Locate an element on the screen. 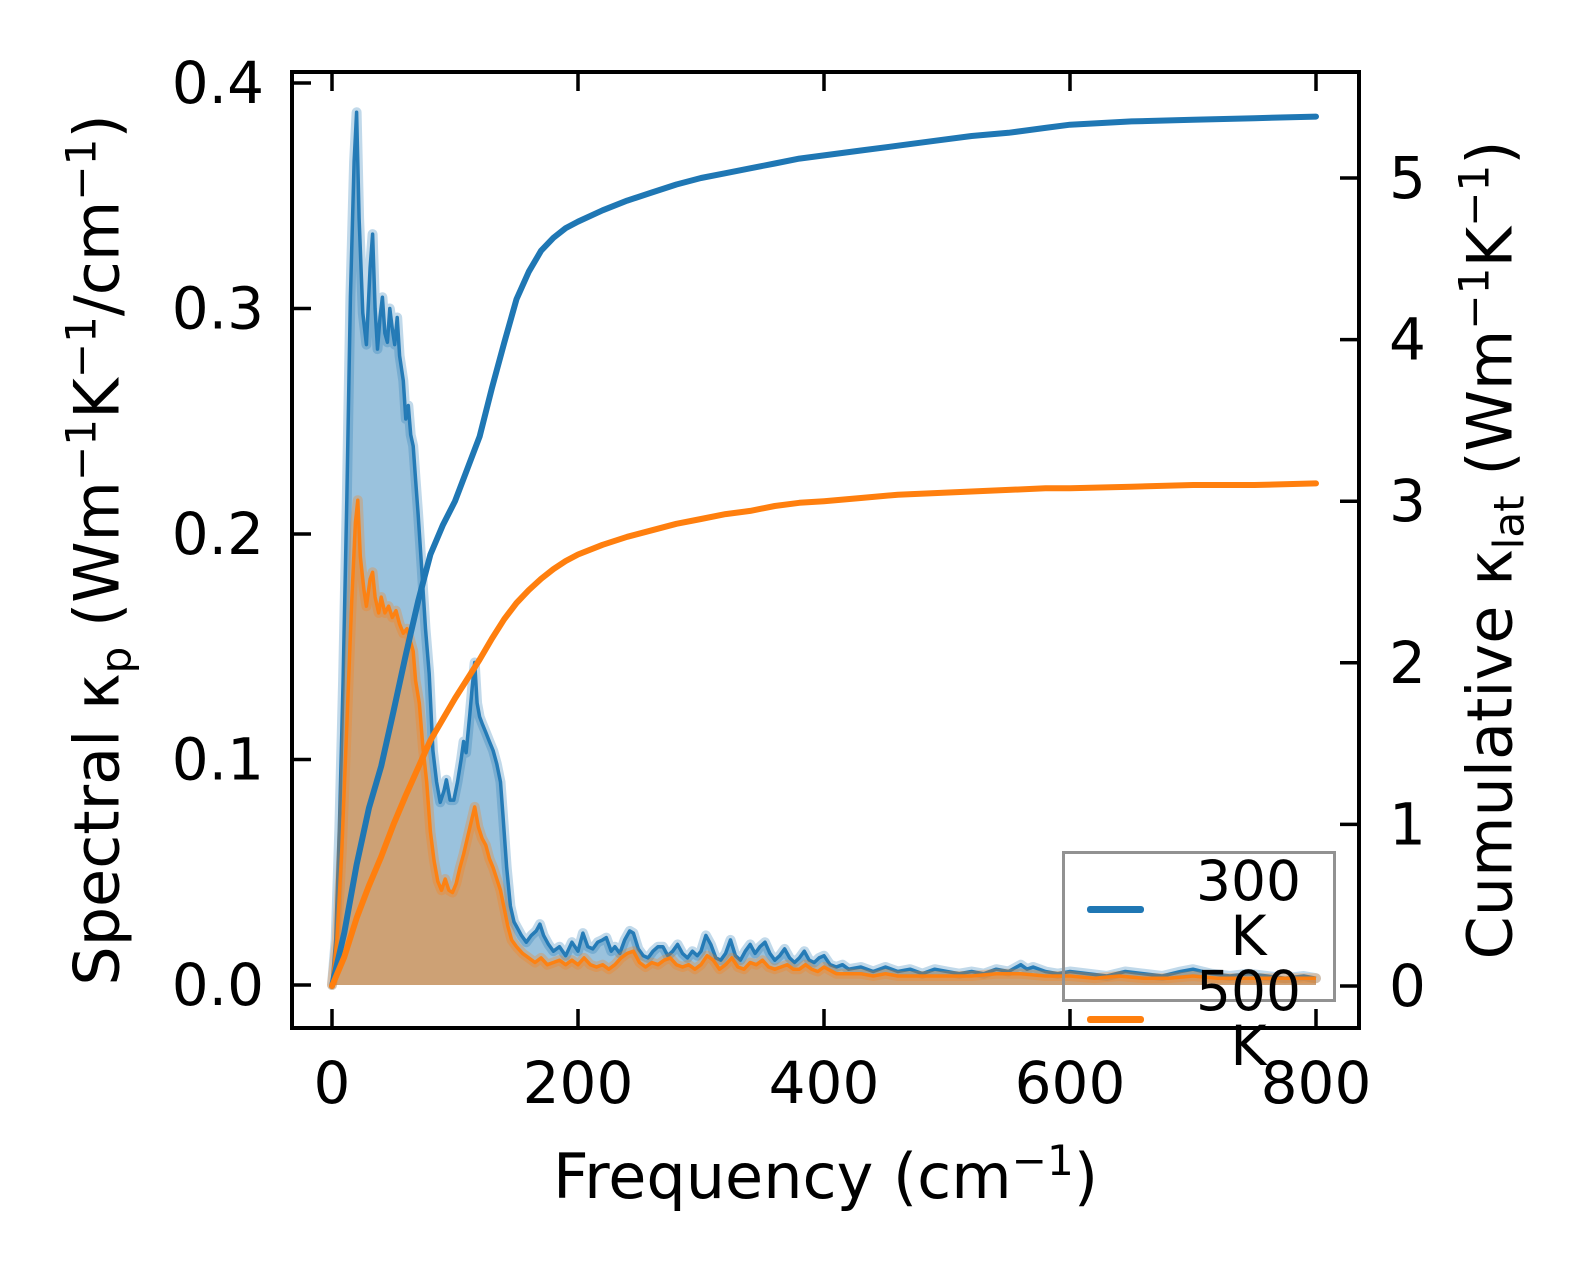 The height and width of the screenshot is (1277, 1586). axis-label-part: p is located at coordinates (116, 660).